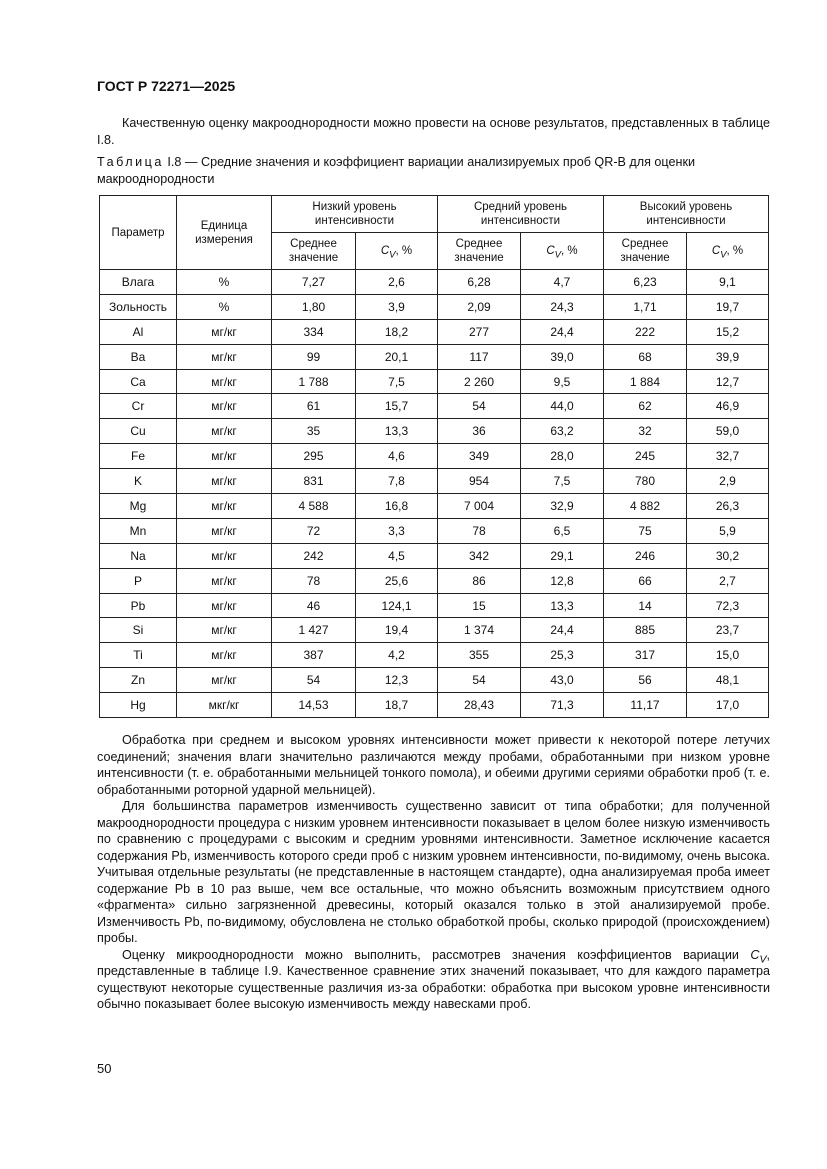  Describe the element at coordinates (562, 381) in the screenshot. I see `table-cell: 9,5` at that location.